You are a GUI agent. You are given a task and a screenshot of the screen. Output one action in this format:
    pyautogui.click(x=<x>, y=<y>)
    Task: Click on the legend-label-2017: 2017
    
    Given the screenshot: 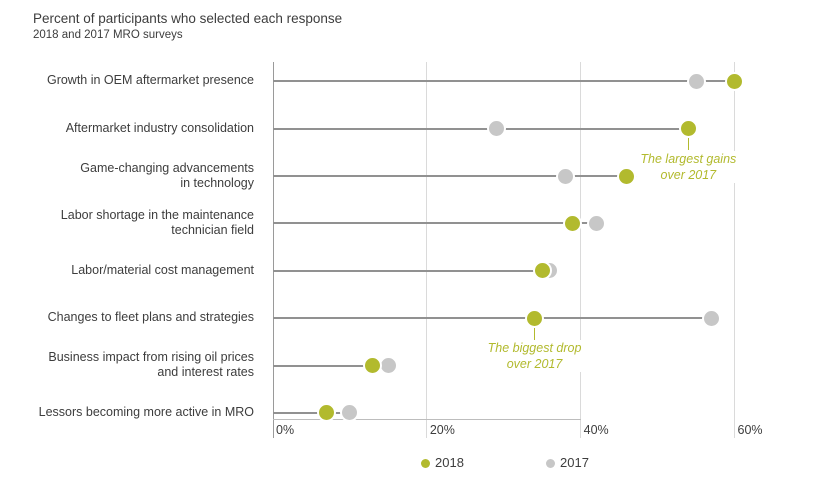 What is the action you would take?
    pyautogui.click(x=574, y=462)
    